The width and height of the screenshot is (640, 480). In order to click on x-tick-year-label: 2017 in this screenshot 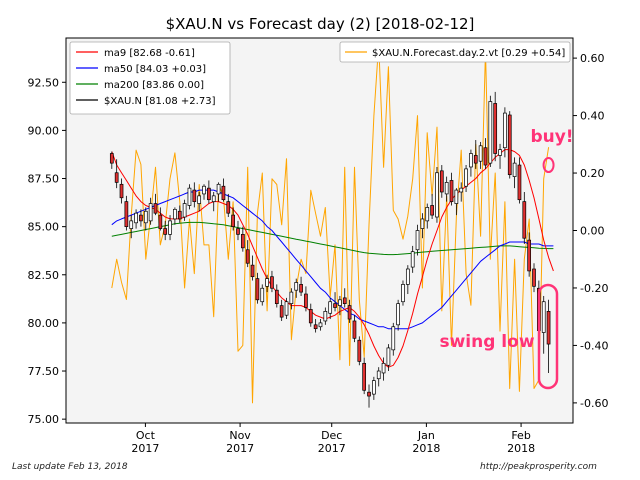, I will do `click(145, 448)`.